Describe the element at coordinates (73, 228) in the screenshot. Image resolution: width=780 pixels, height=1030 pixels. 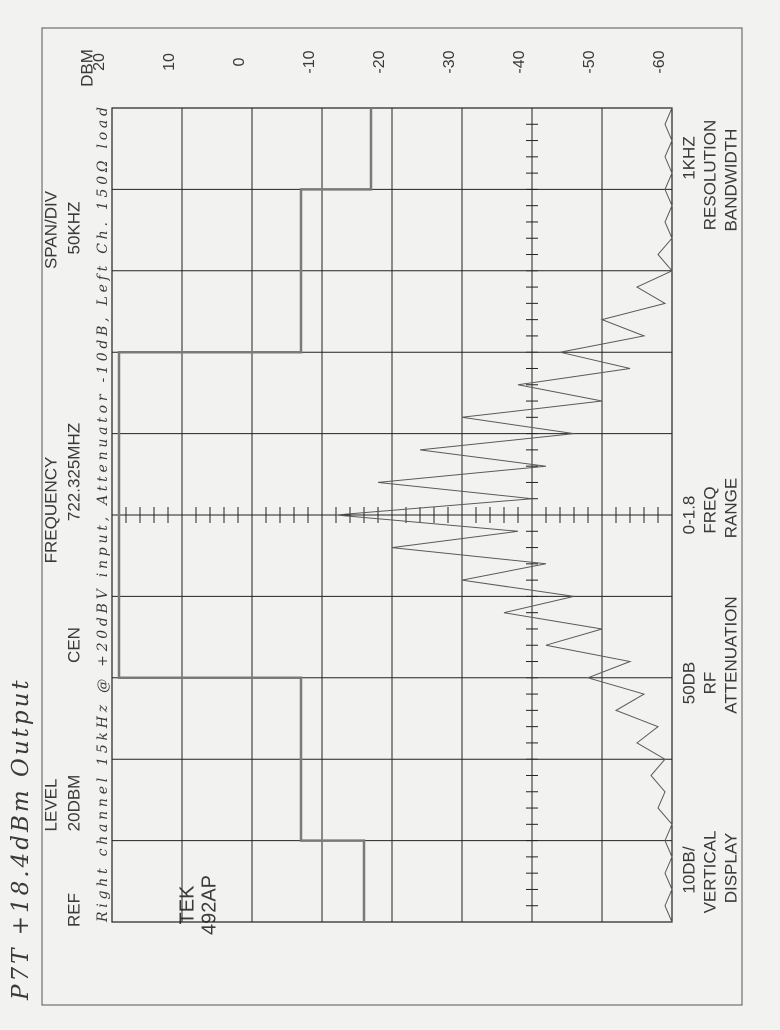
I see `setting-value: 50KHZ` at that location.